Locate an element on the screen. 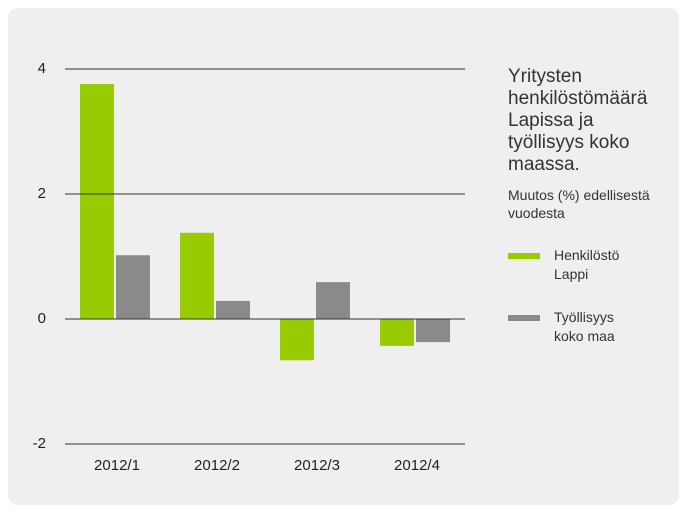 This screenshot has height=513, width=687. x-tick-label: 2012/2 is located at coordinates (217, 465).